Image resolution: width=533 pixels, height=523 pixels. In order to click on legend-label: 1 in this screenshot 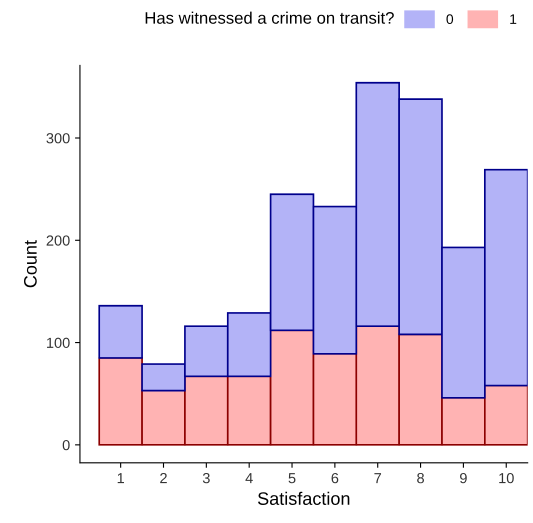, I will do `click(513, 19)`.